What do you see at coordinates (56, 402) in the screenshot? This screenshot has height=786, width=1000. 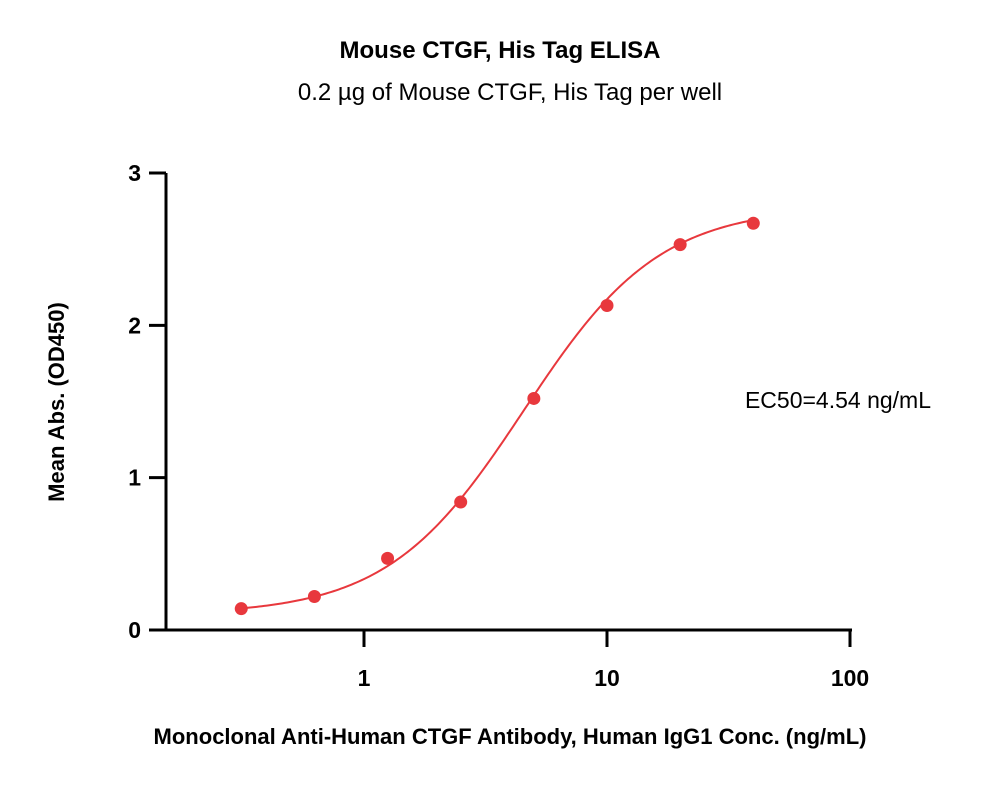 I see `y-axis-label: Mean Abs. (OD450)` at bounding box center [56, 402].